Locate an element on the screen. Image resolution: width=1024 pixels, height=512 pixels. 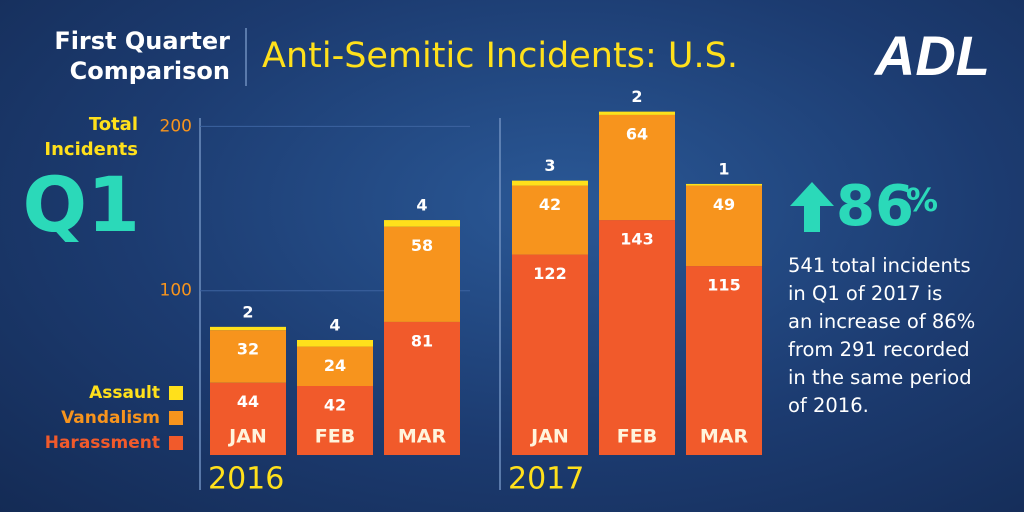
subtitle: Comparison is located at coordinates (150, 71).